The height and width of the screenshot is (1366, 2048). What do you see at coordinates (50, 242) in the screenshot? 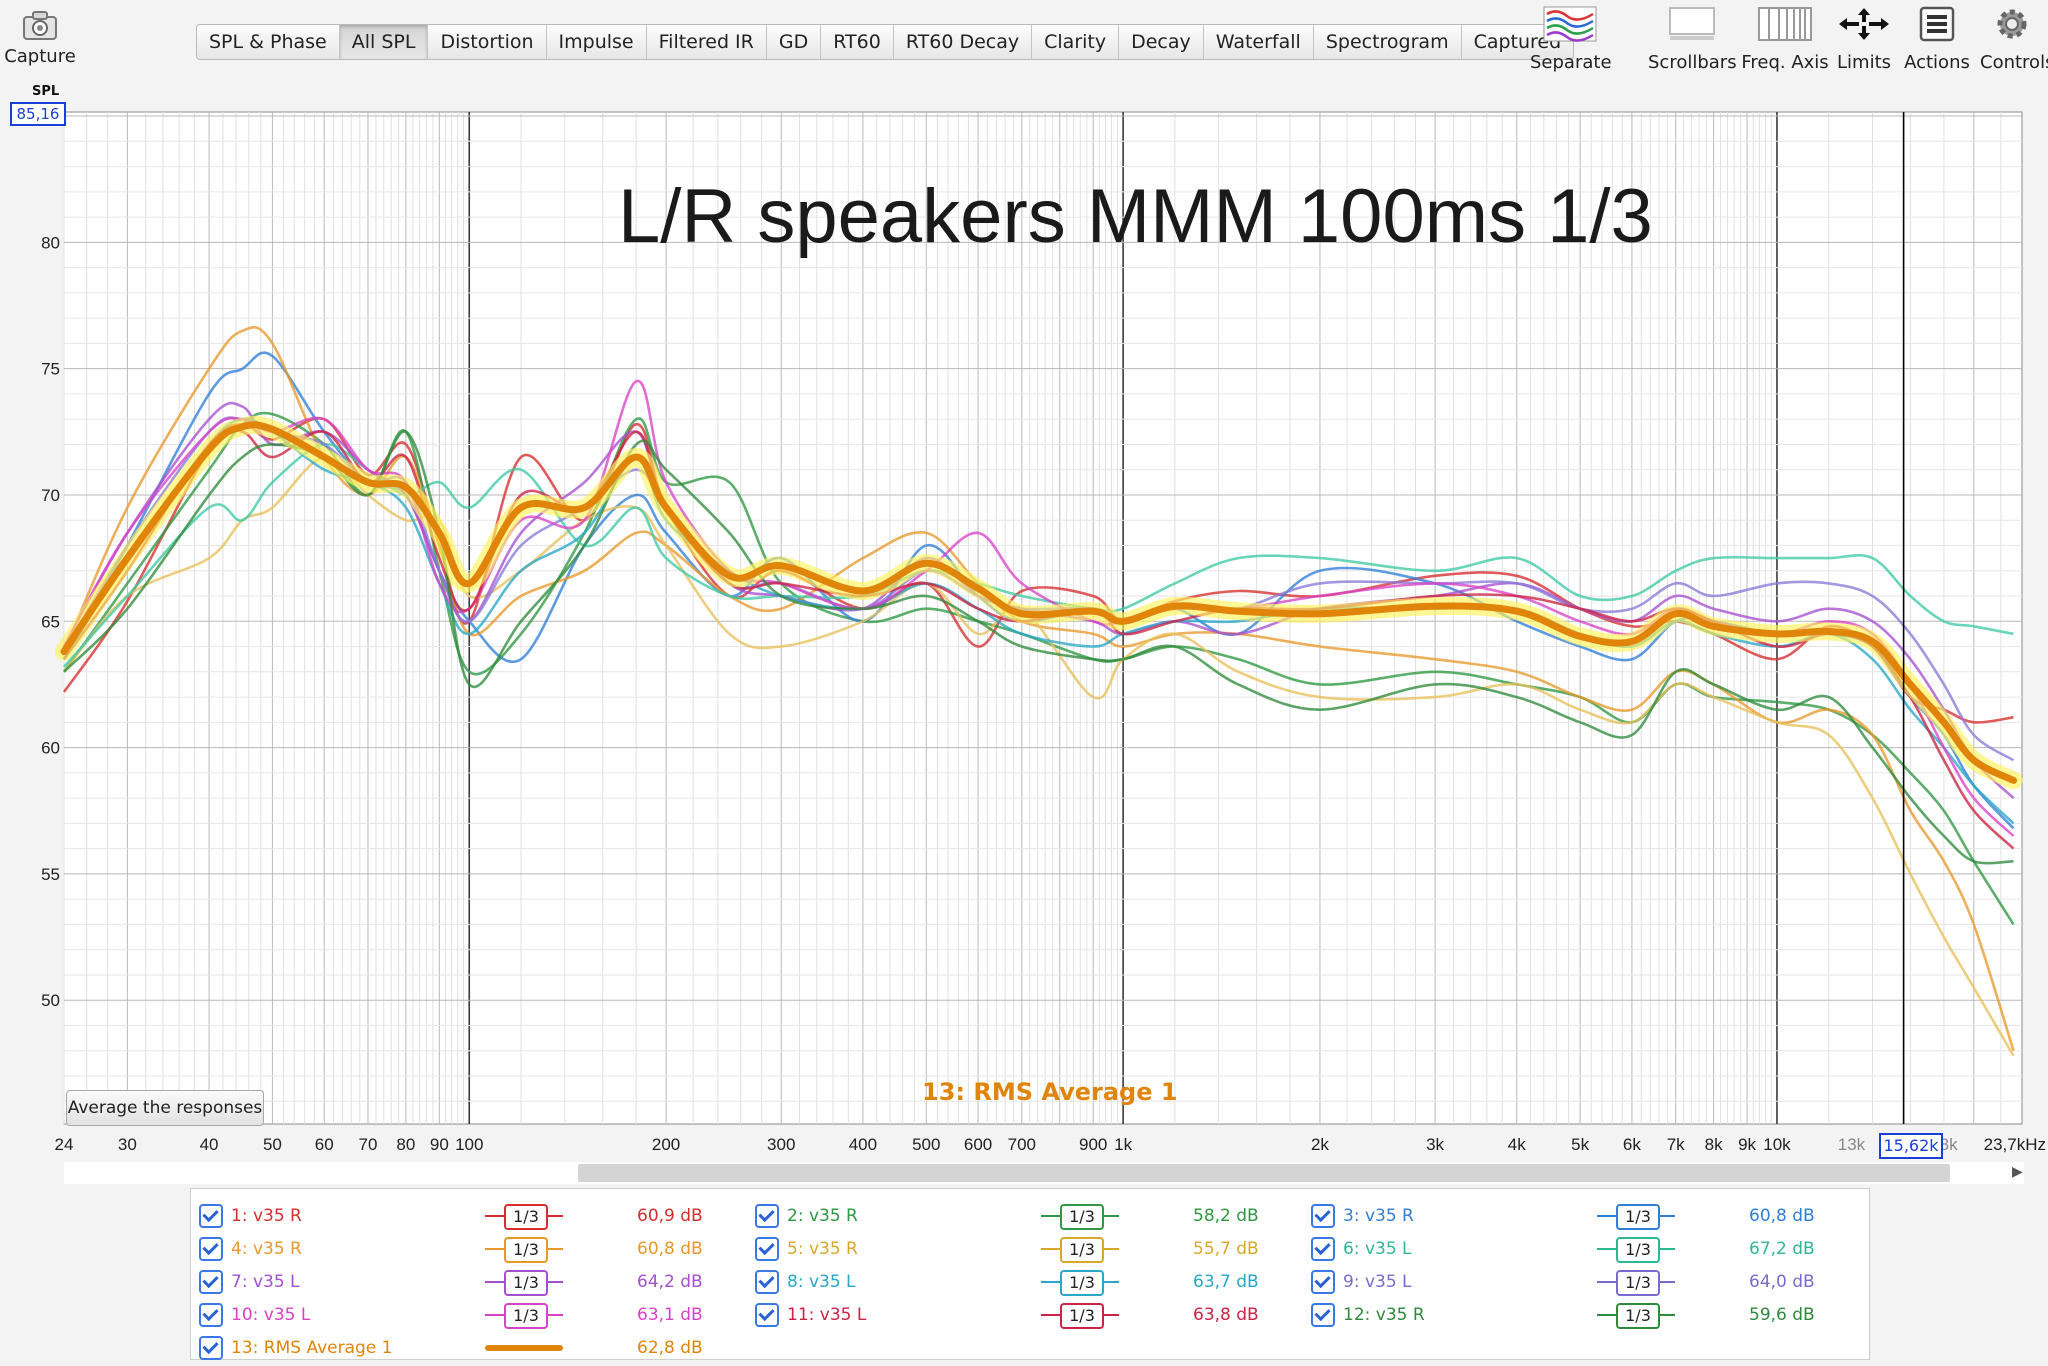
I see `y-tick-label: 80` at bounding box center [50, 242].